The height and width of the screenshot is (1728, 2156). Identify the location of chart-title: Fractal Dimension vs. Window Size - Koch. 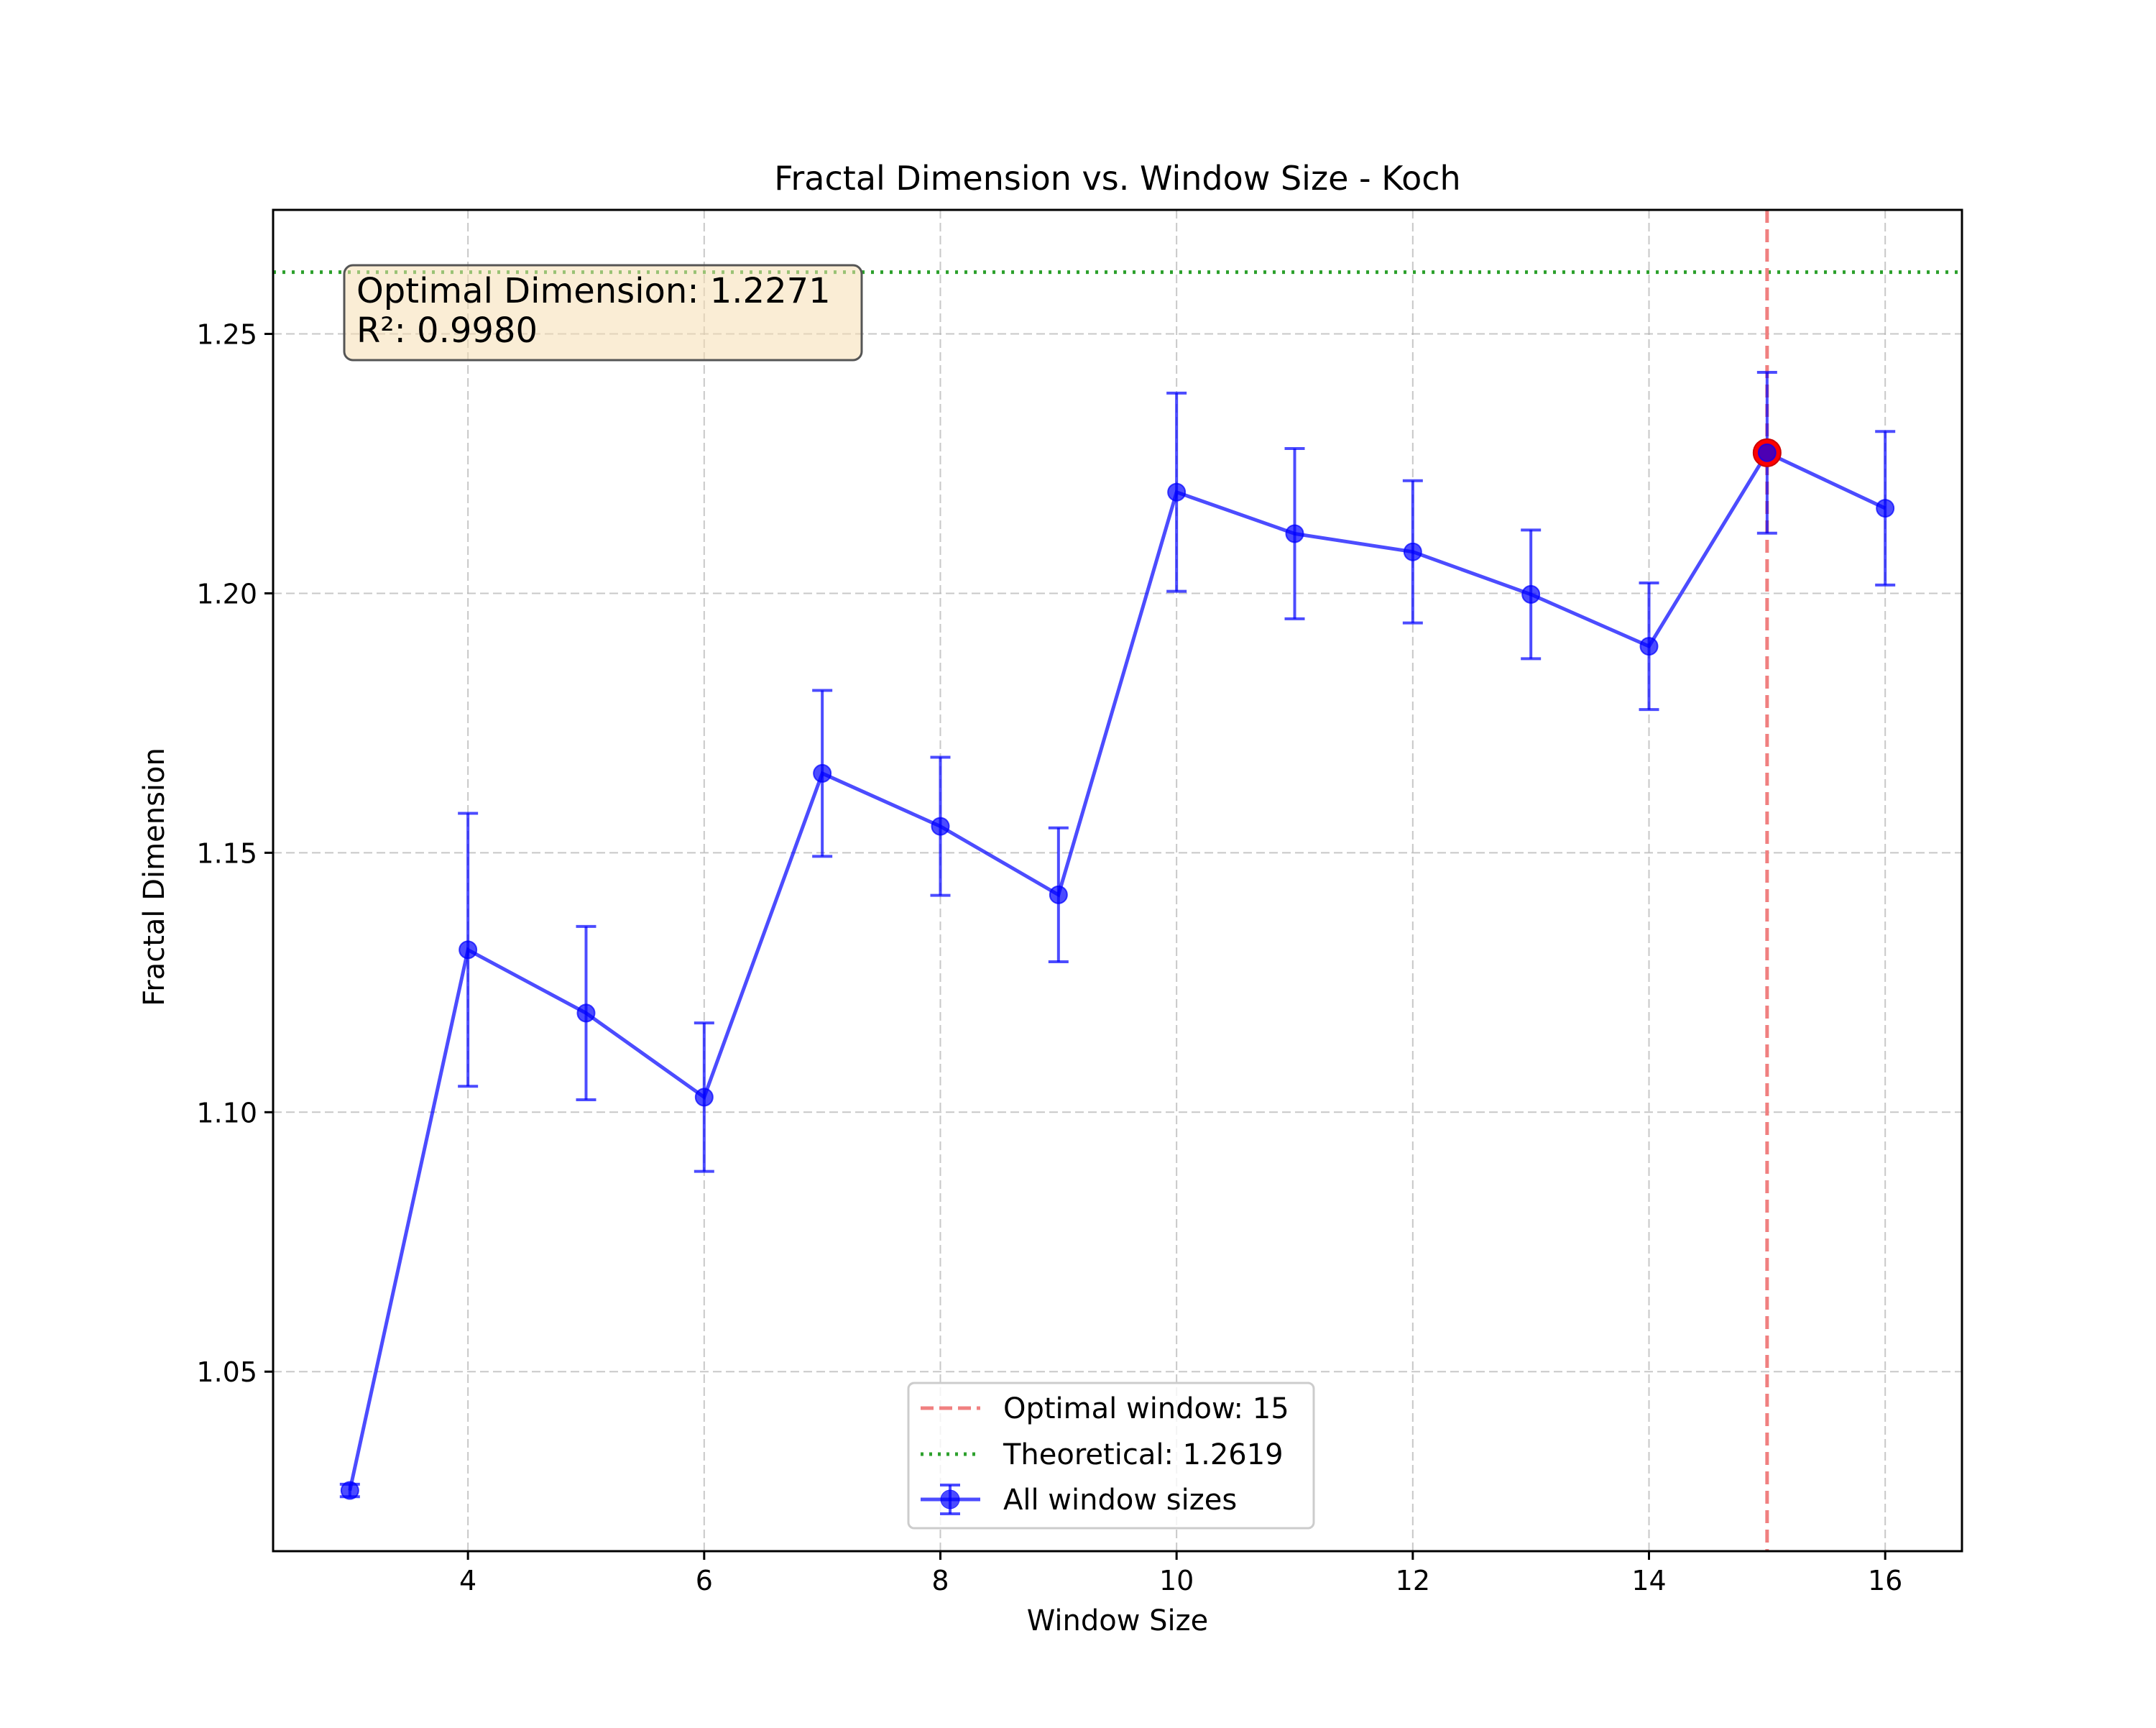
(1117, 178).